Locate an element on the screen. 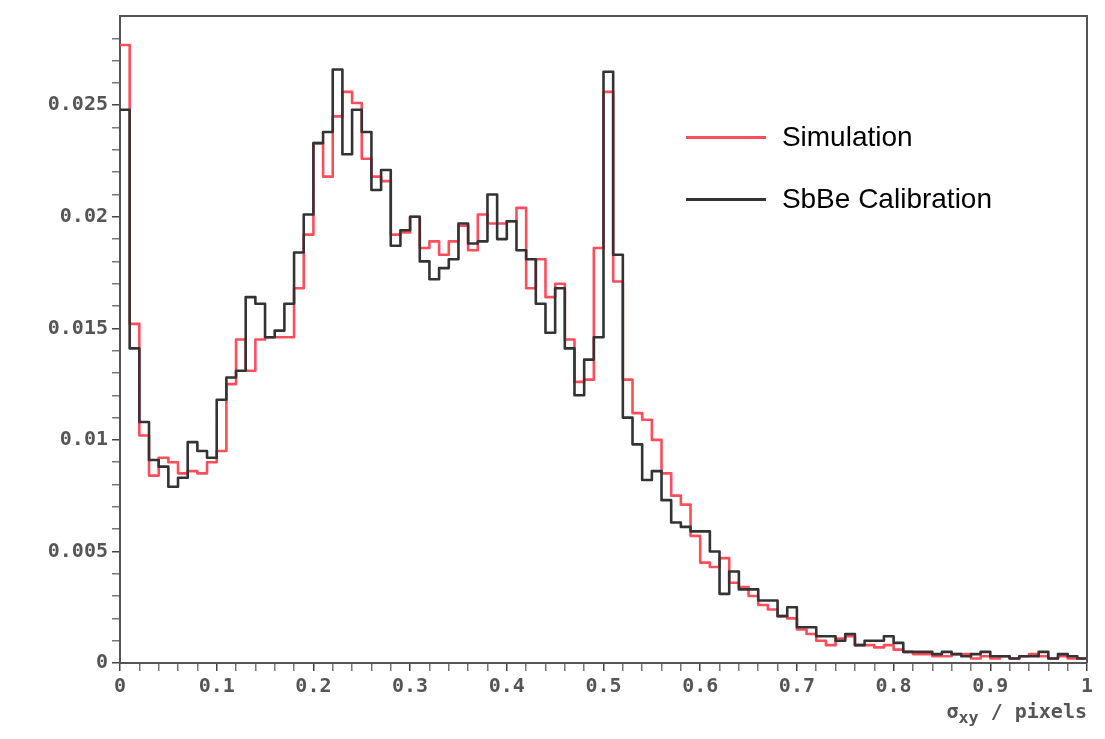 This screenshot has height=739, width=1105. y-tick-label: 0.015 is located at coordinates (77, 326).